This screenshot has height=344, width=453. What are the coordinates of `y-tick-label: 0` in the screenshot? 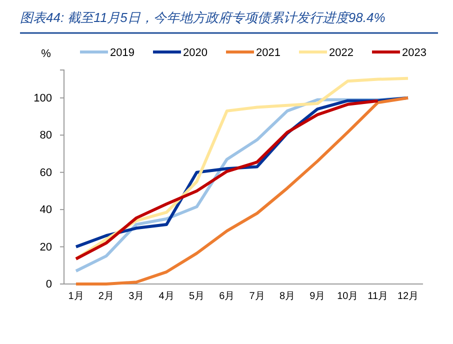 It's located at (49, 284).